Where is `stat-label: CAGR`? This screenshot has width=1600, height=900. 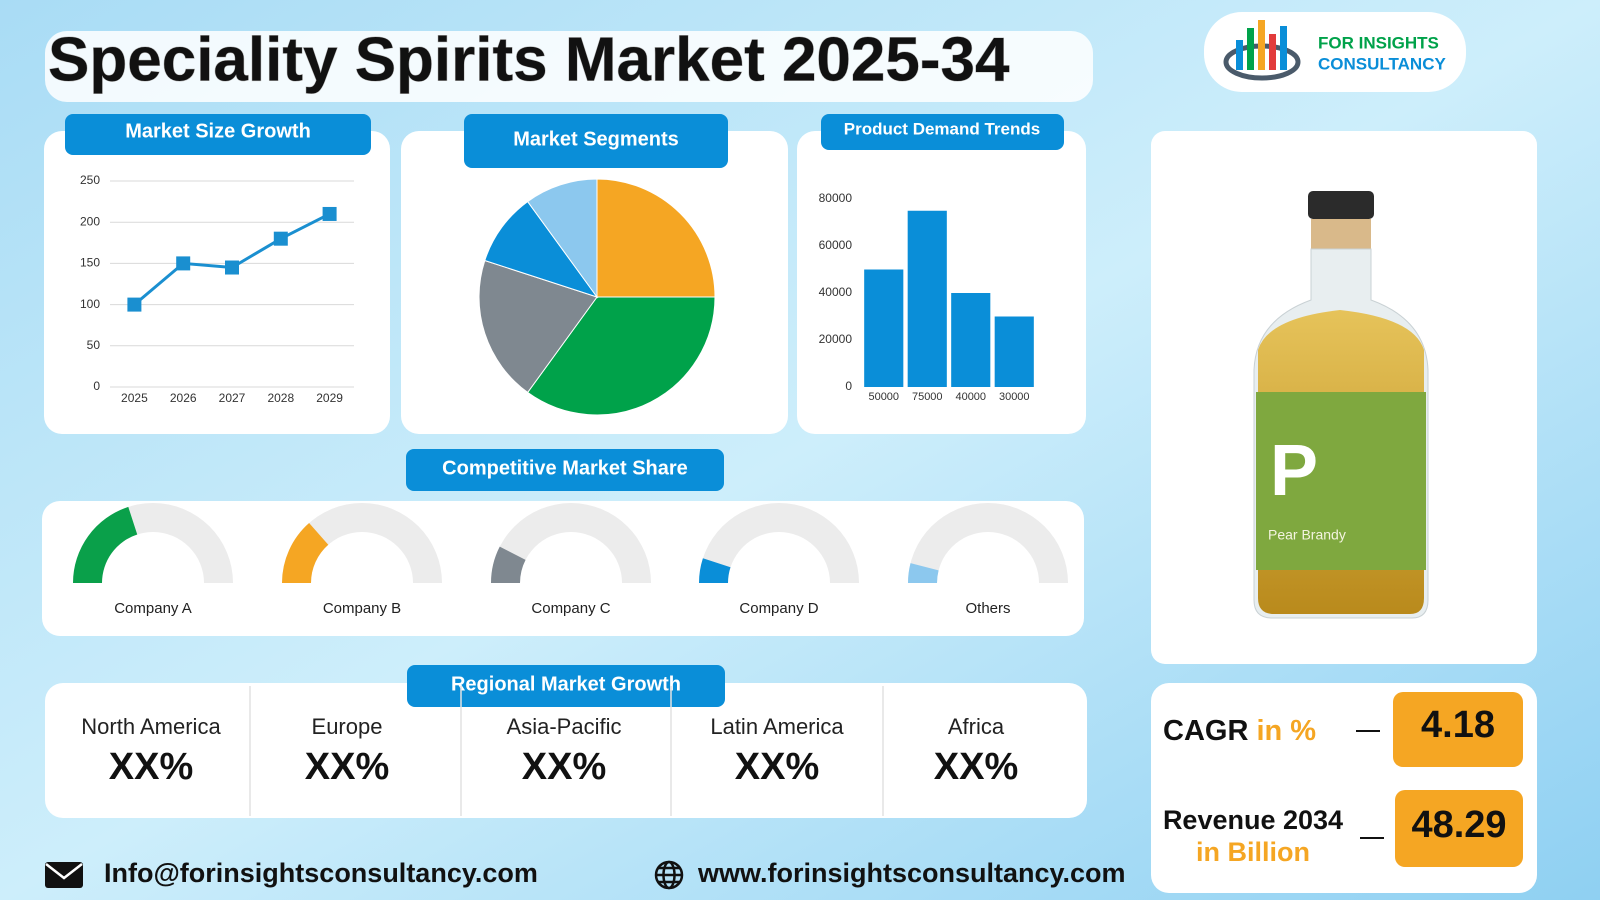
stat-label: CAGR is located at coordinates (1205, 731).